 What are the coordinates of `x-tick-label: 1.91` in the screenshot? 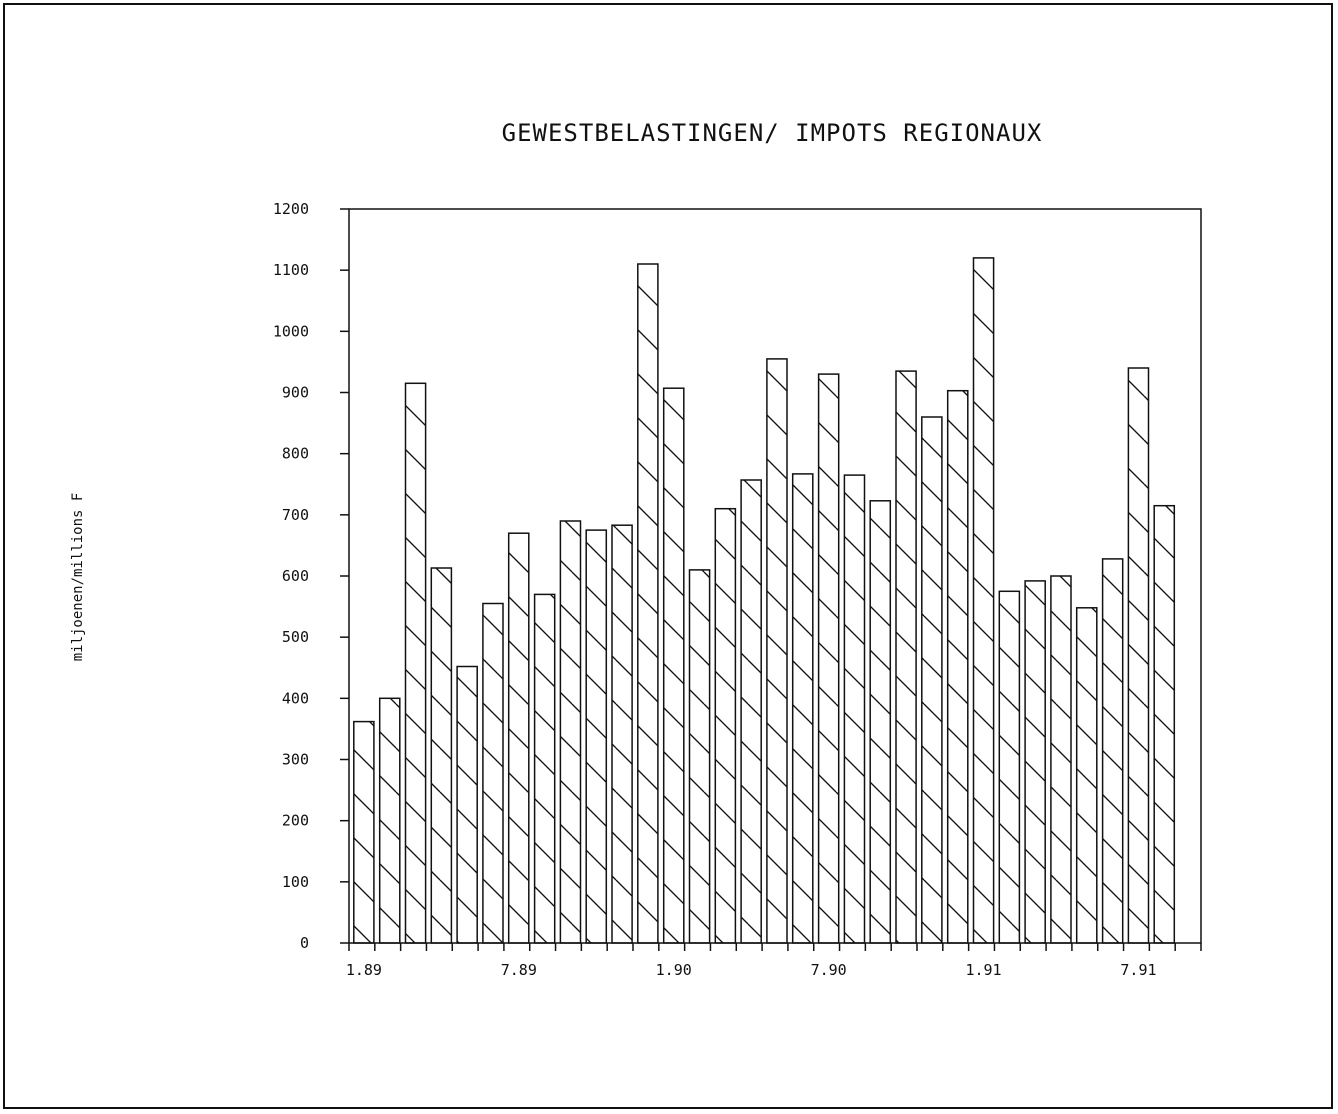 It's located at (983, 970).